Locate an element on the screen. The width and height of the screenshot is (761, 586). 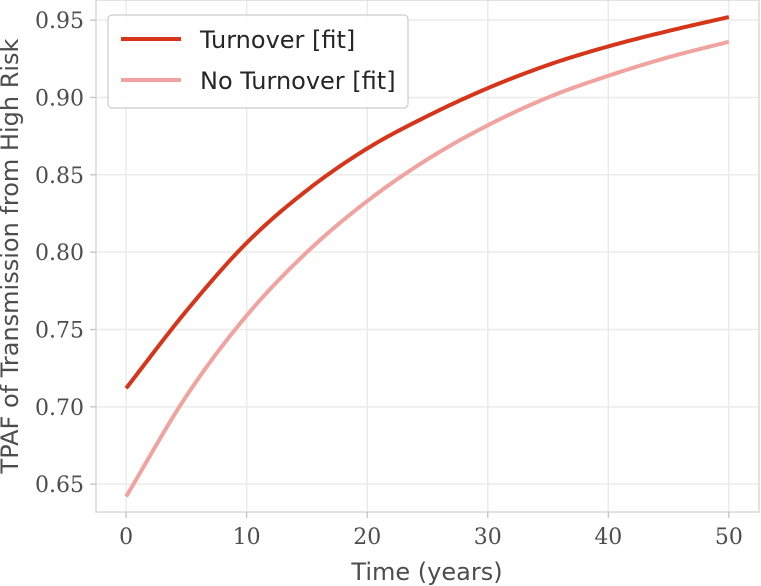
y-tick-label: 0.80 is located at coordinates (59, 253).